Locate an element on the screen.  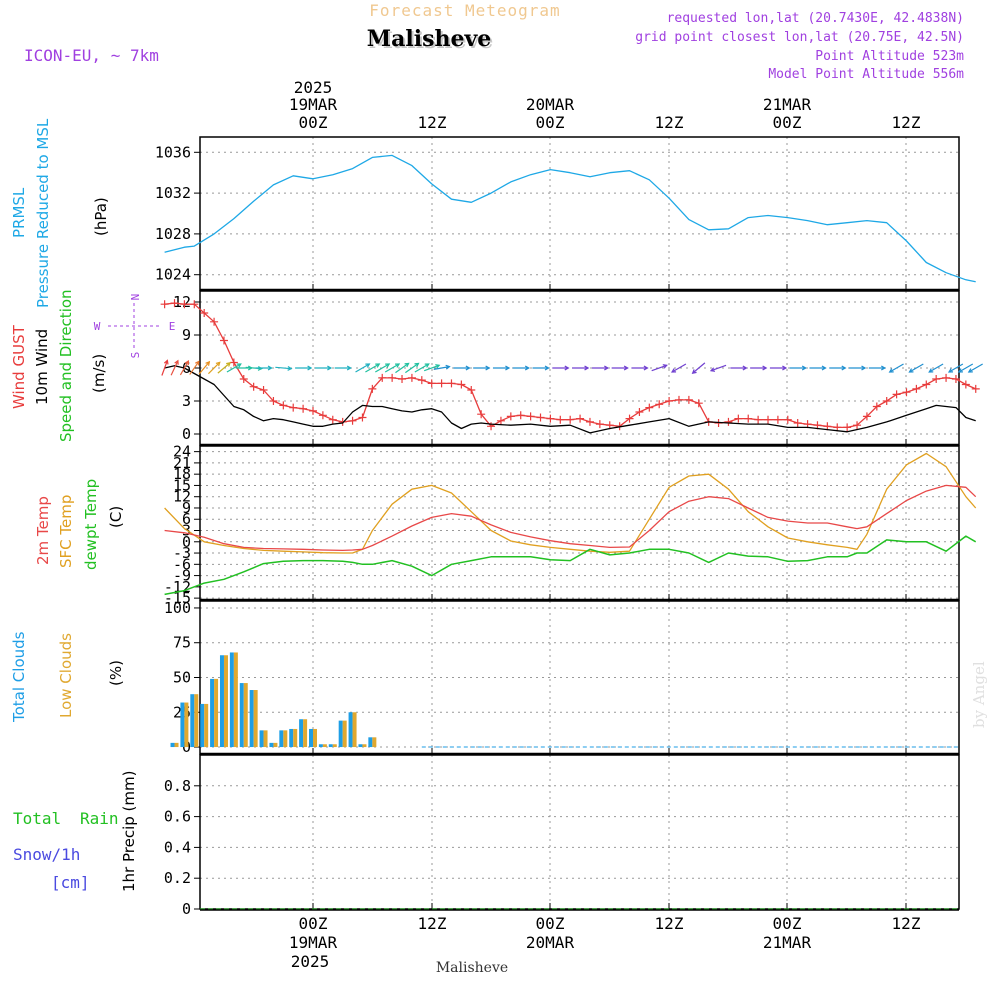
bottom-year: 2025 is located at coordinates (310, 961).